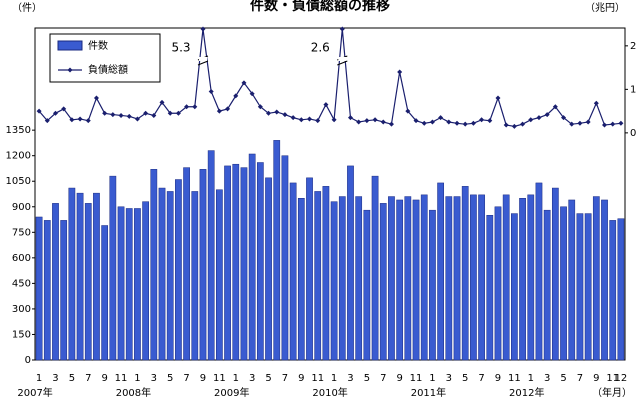 This screenshot has height=404, width=640. What do you see at coordinates (633, 133) in the screenshot?
I see `y2-tick-label: 0` at bounding box center [633, 133].